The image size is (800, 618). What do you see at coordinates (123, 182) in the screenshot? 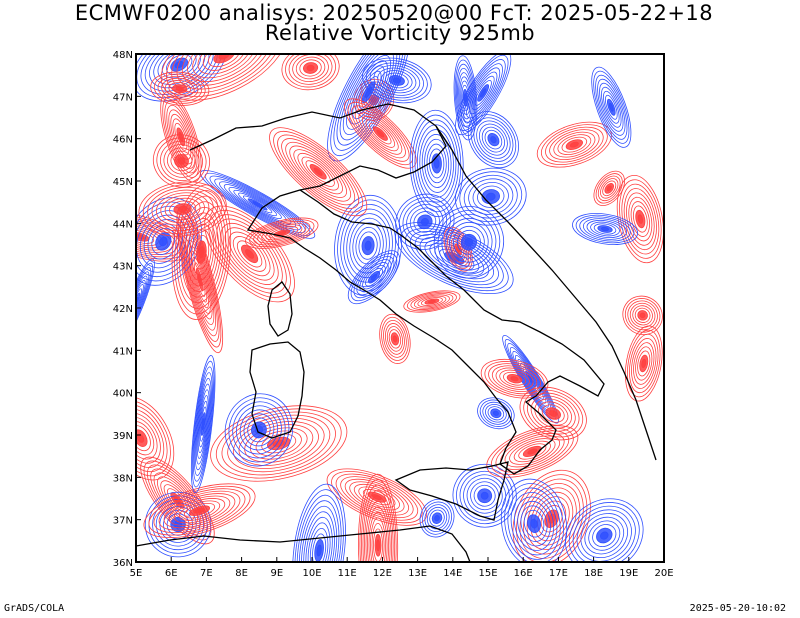
I see `lat-label: 45N` at bounding box center [123, 182].